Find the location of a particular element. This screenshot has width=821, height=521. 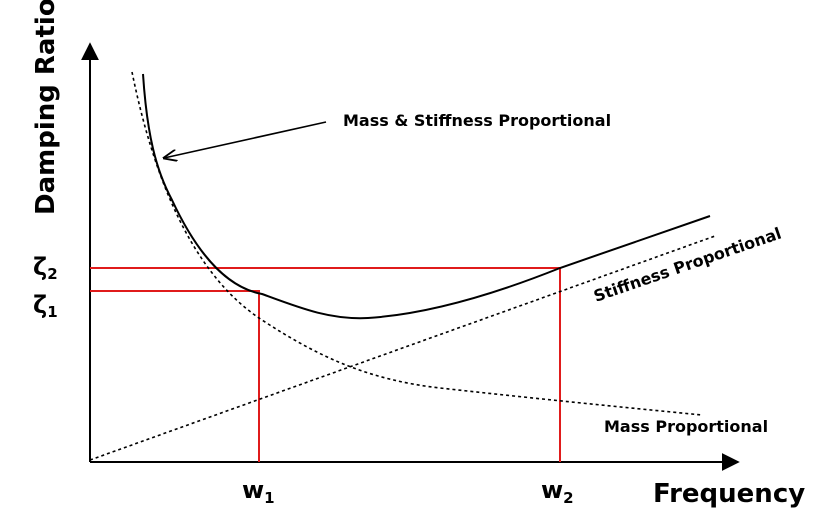

y-axis-title: Damping Ratio is located at coordinates (46, 107).